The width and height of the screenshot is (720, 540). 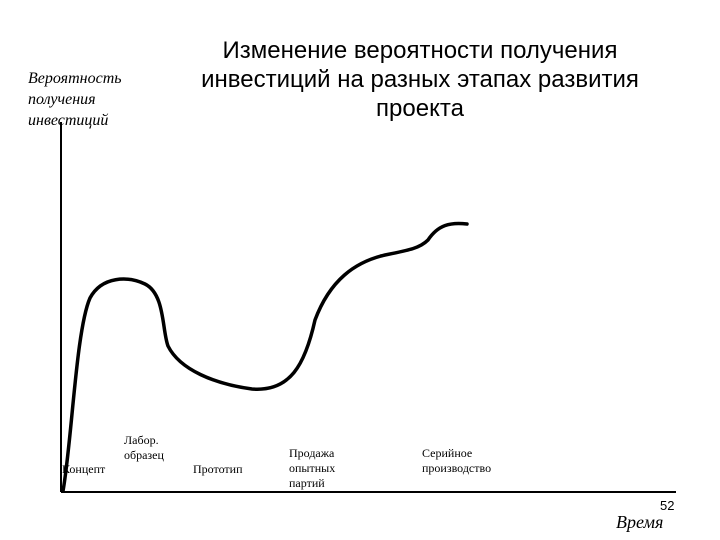 What do you see at coordinates (75, 78) in the screenshot?
I see `y-axis-label-line: Вероятность` at bounding box center [75, 78].